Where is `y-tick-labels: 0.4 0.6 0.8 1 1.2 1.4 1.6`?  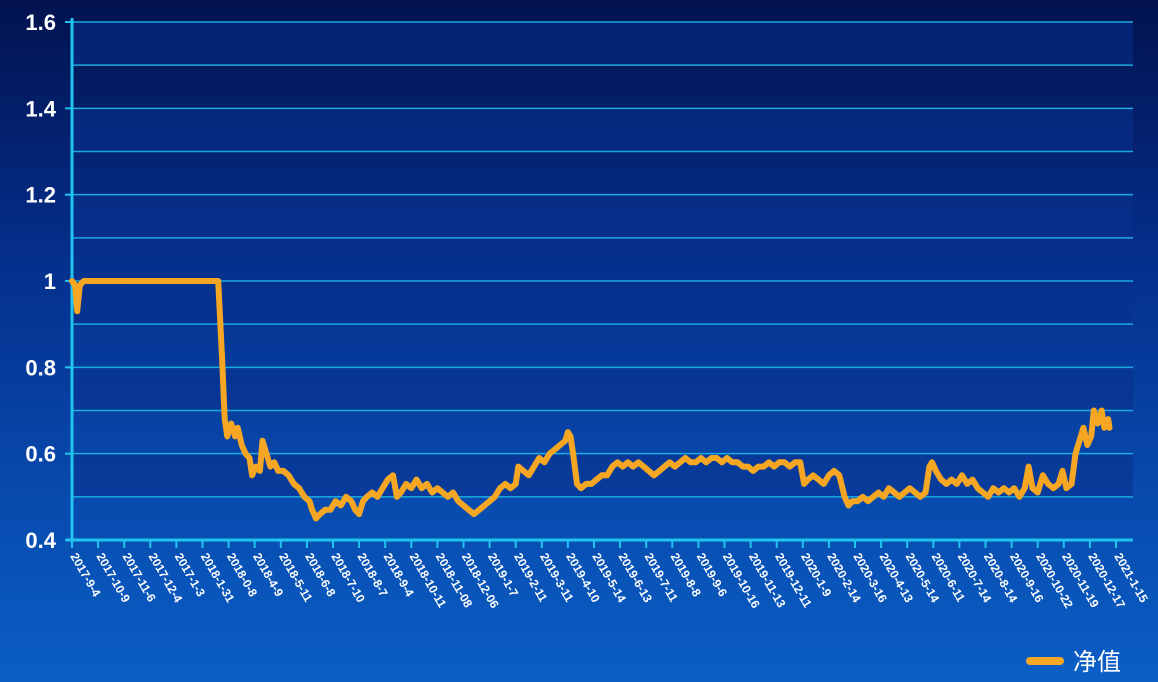
y-tick-labels: 0.4 0.6 0.8 1 1.2 1.4 1.6 is located at coordinates (48, 281).